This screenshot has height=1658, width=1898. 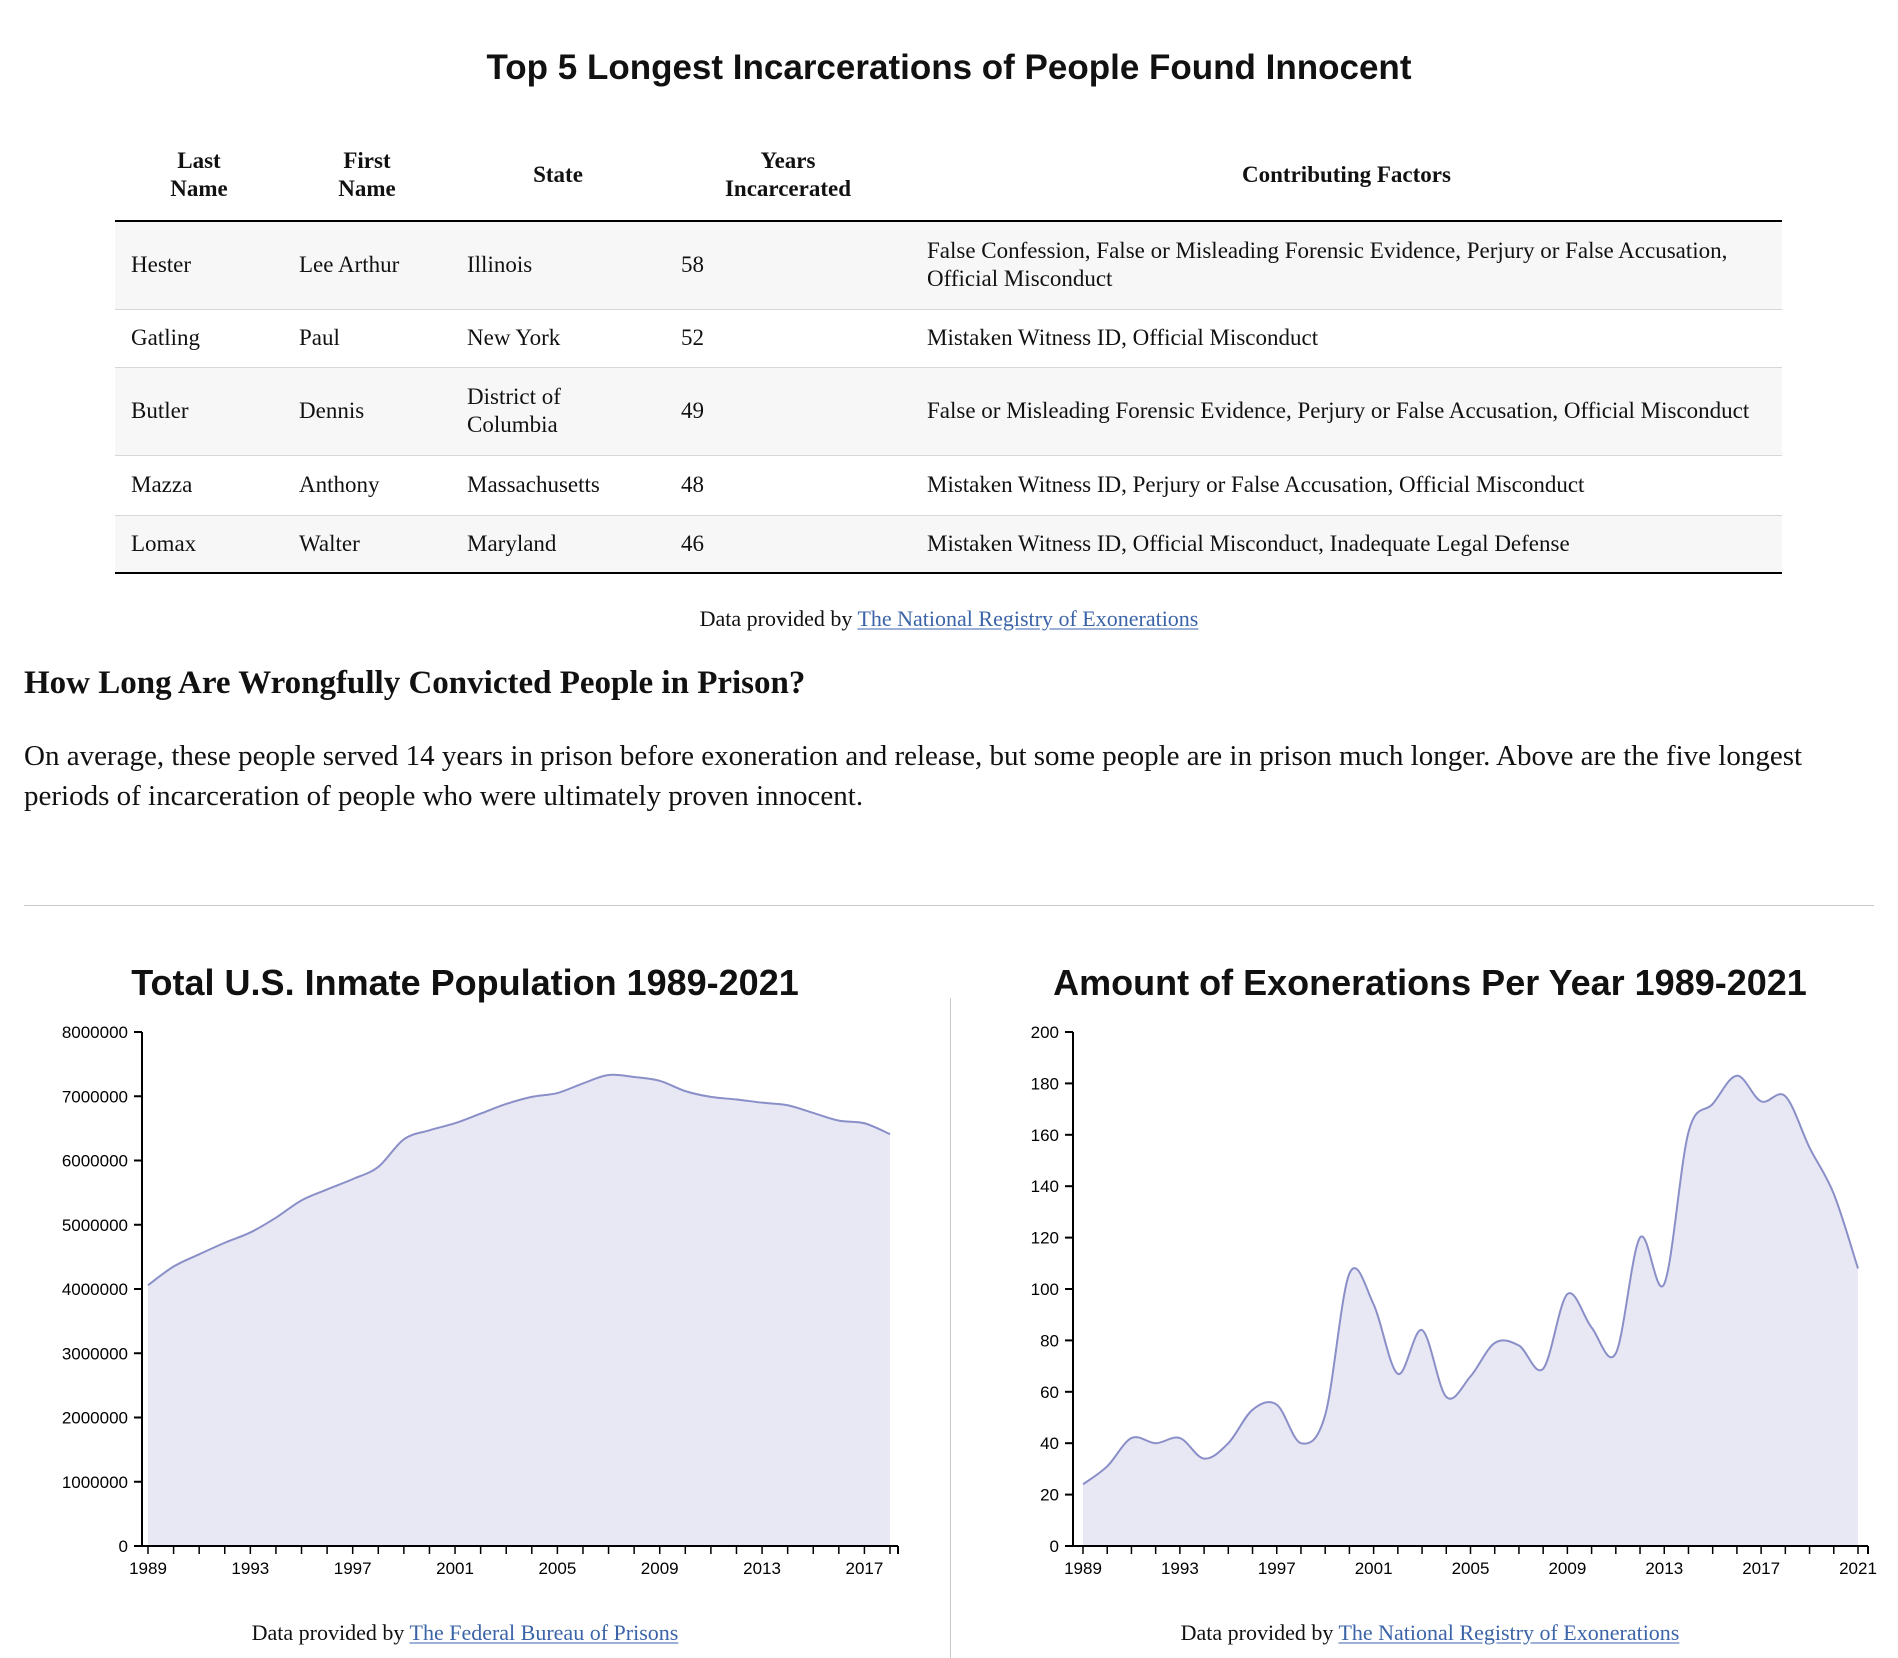 What do you see at coordinates (692, 410) in the screenshot?
I see `cell-years: 49` at bounding box center [692, 410].